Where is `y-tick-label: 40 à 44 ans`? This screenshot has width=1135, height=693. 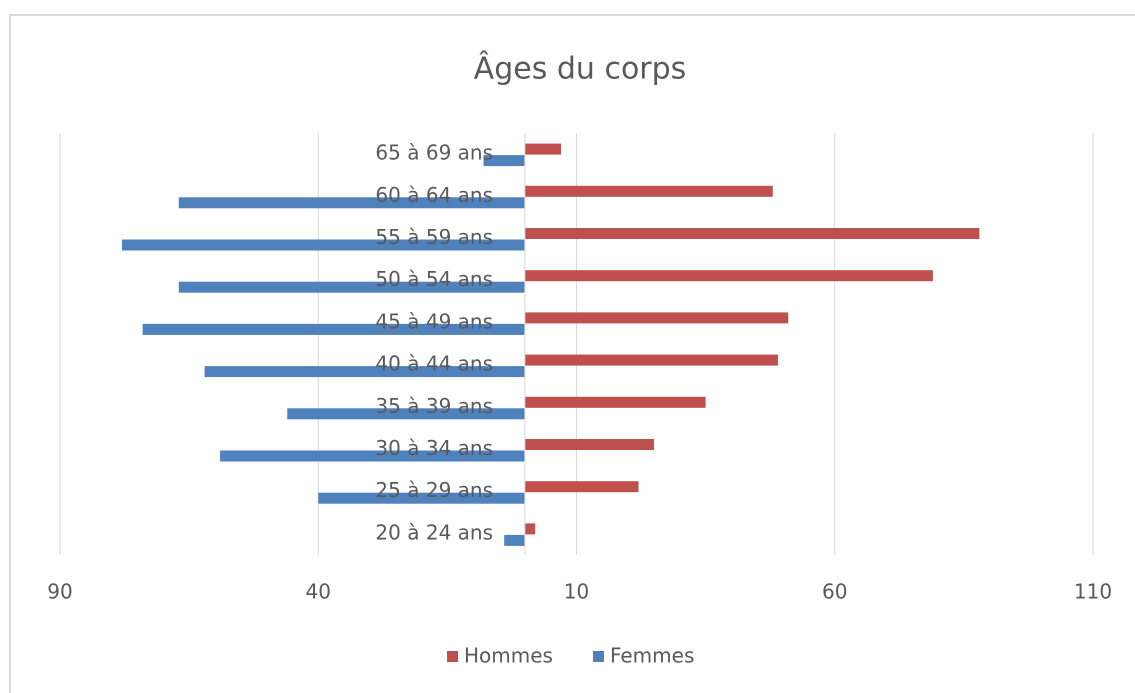 y-tick-label: 40 à 44 ans is located at coordinates (434, 364).